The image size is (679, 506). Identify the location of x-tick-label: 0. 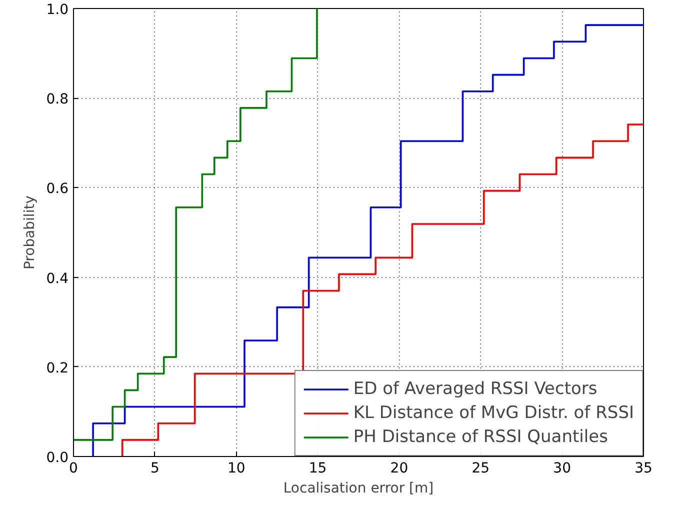
(73, 468).